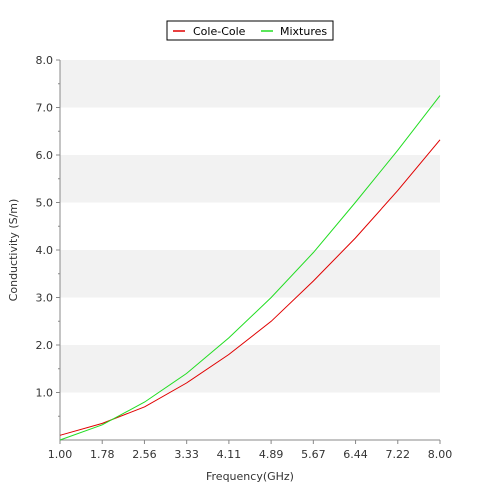 The height and width of the screenshot is (500, 500). I want to click on y-axis-title: Conductivity (S/m), so click(13, 250).